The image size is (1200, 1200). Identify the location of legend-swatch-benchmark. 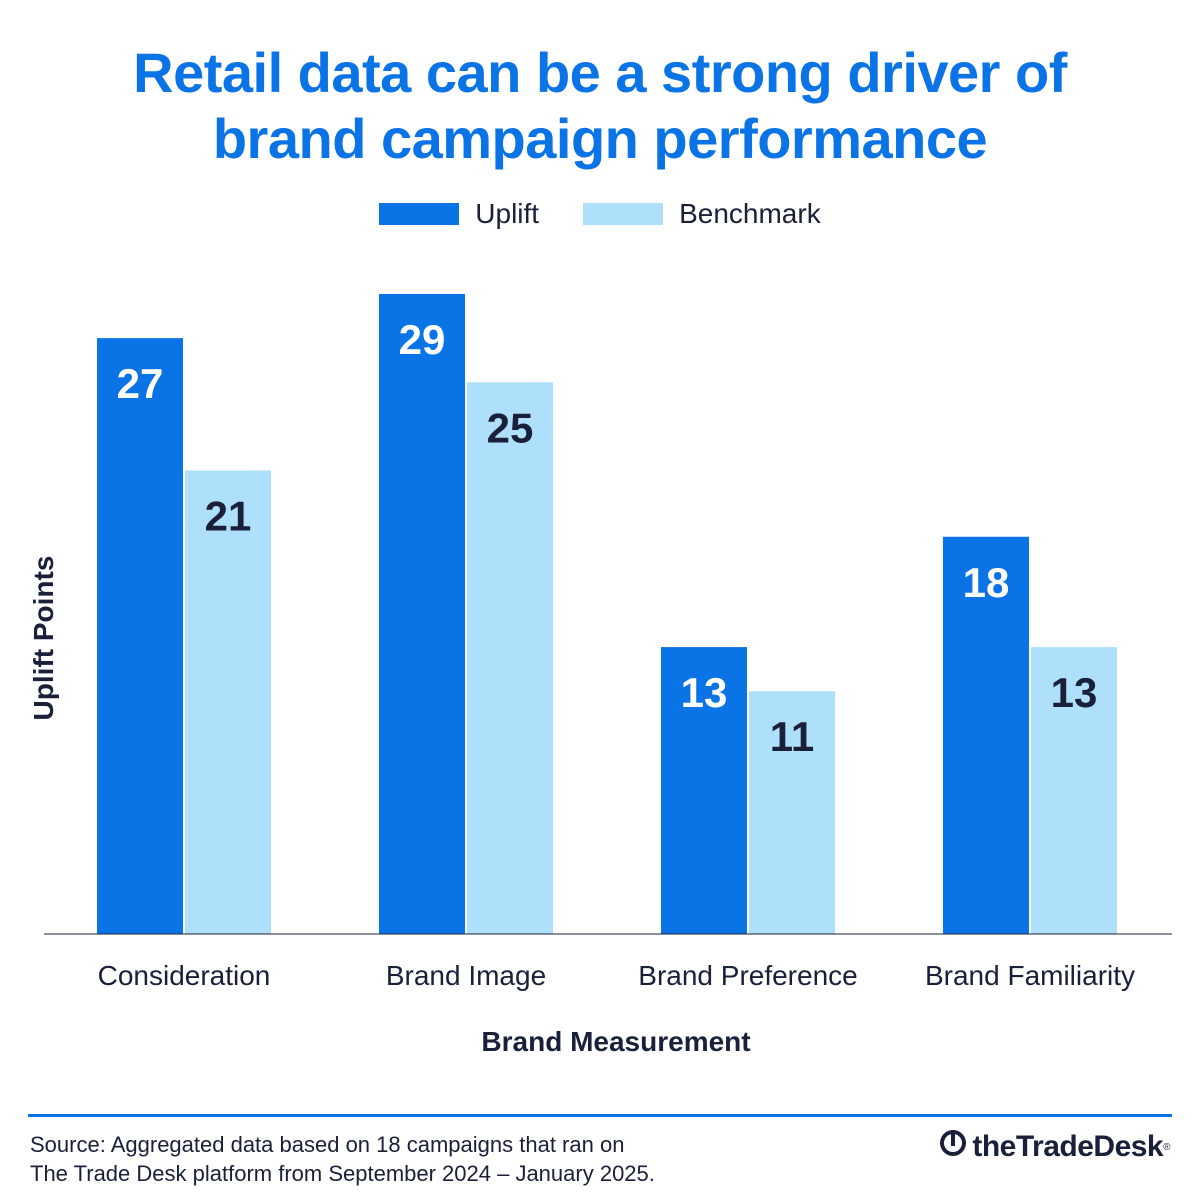
(623, 214).